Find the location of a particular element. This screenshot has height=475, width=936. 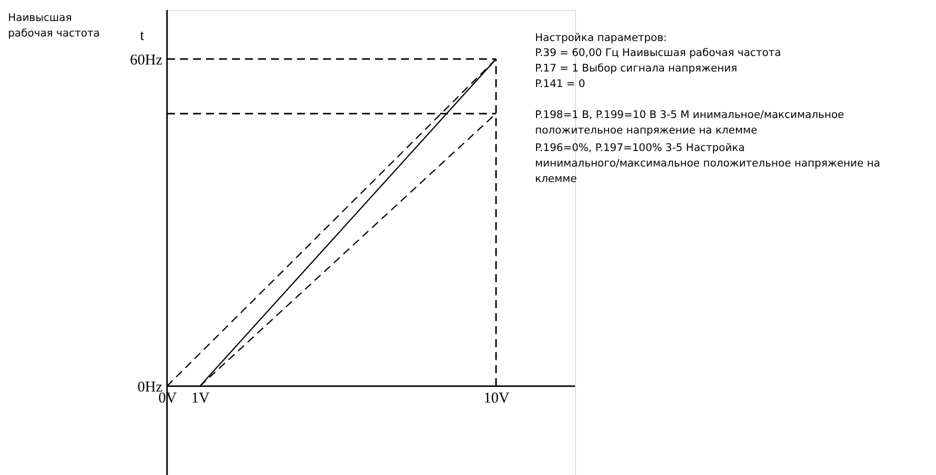

annotation: P.39 = 60,00 Гц Наивысшая рабочая частота P.17 = 1 Выбор сигнала напряжения P.141 = 0 is located at coordinates (658, 68).